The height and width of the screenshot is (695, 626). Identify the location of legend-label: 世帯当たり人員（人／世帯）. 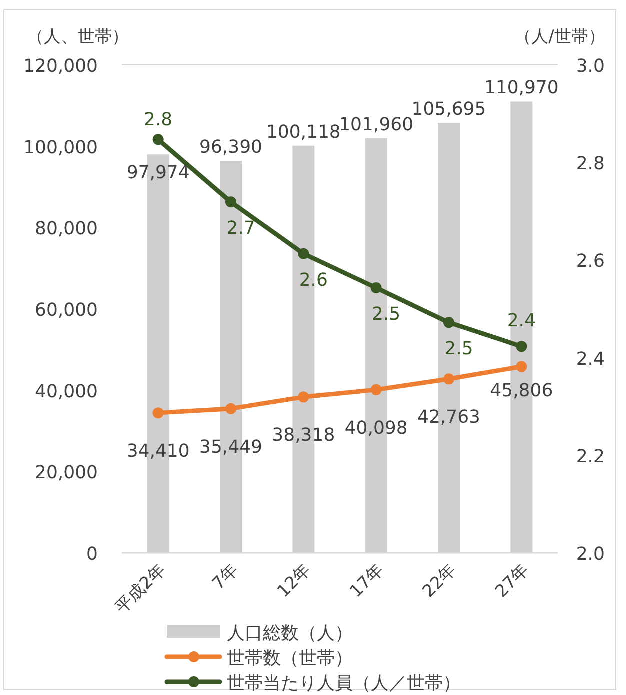
(344, 683).